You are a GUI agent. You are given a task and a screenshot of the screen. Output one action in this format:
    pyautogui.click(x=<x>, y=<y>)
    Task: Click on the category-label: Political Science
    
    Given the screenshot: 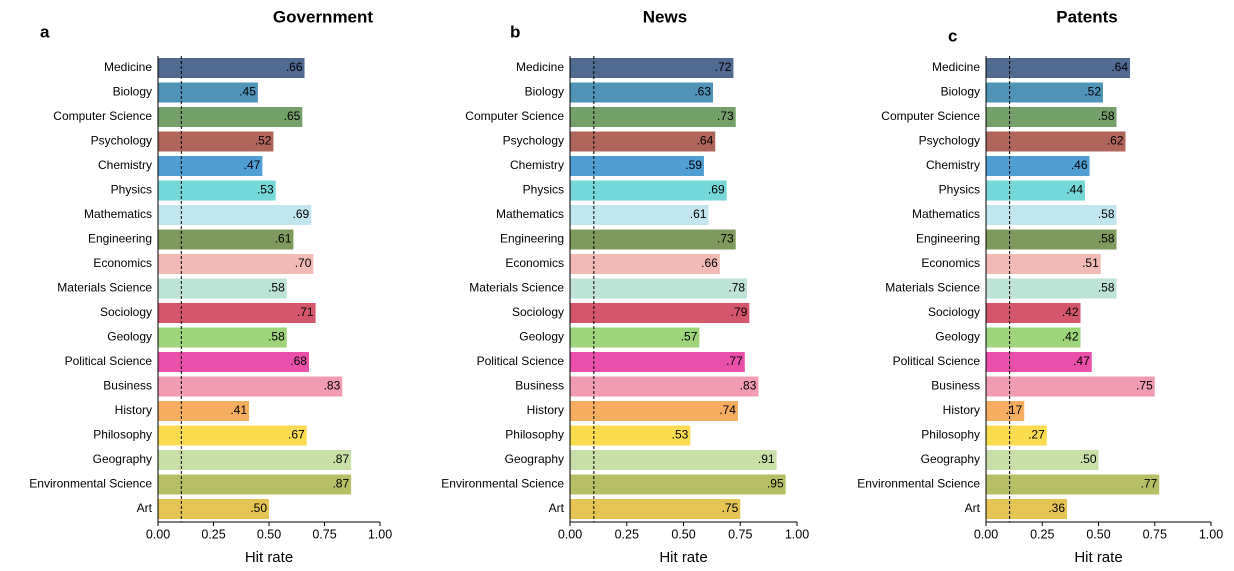 What is the action you would take?
    pyautogui.click(x=521, y=361)
    